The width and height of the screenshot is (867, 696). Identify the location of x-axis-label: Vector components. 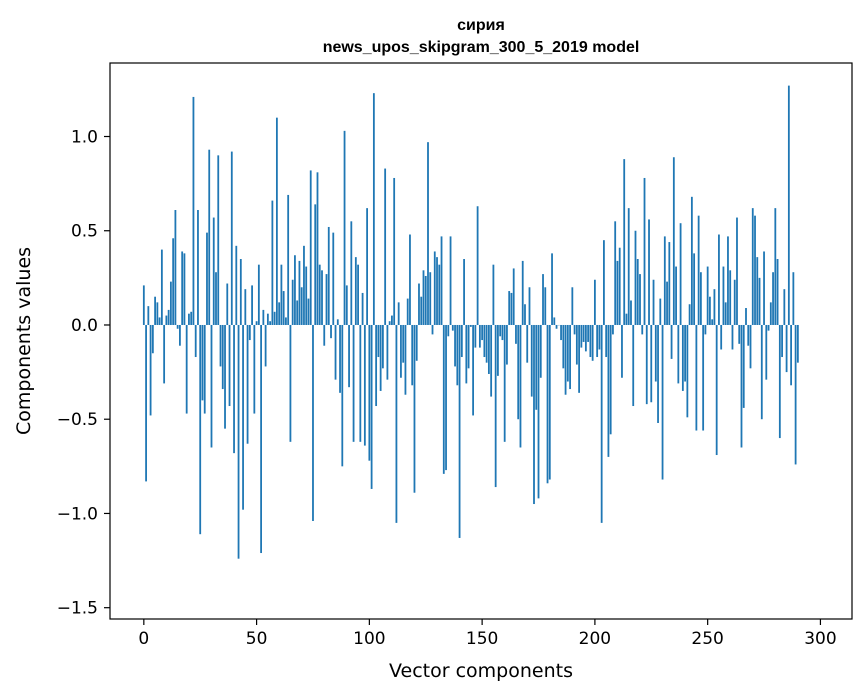
(481, 671).